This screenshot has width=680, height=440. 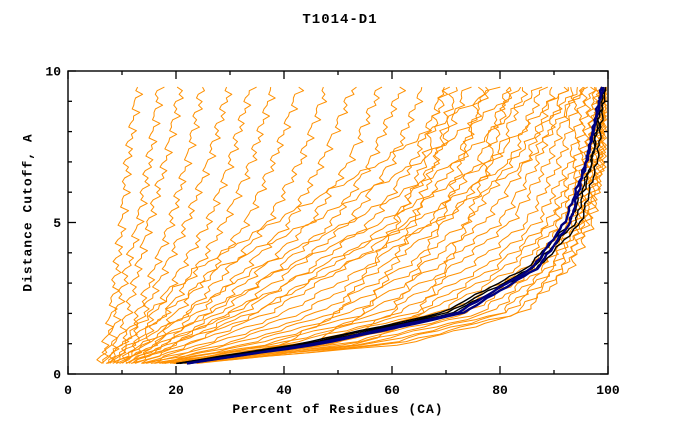 I want to click on y-tick-label: 10, so click(x=53, y=72).